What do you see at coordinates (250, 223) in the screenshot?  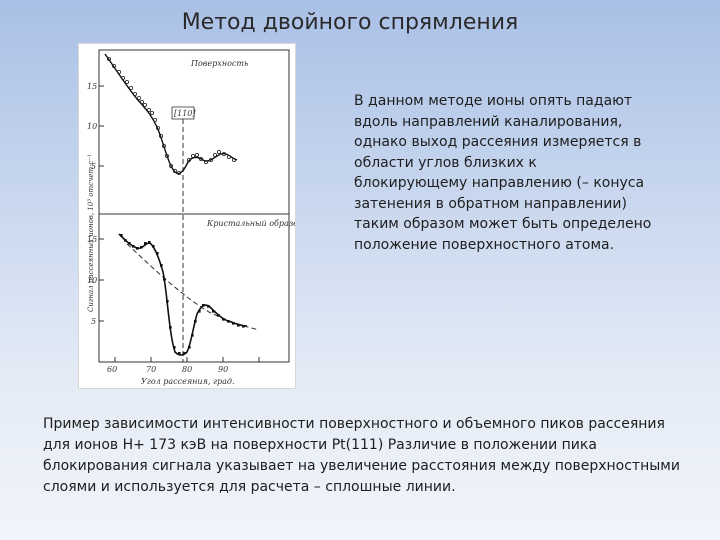 I see `bottom-panel-label: Кристальный образец` at bounding box center [250, 223].